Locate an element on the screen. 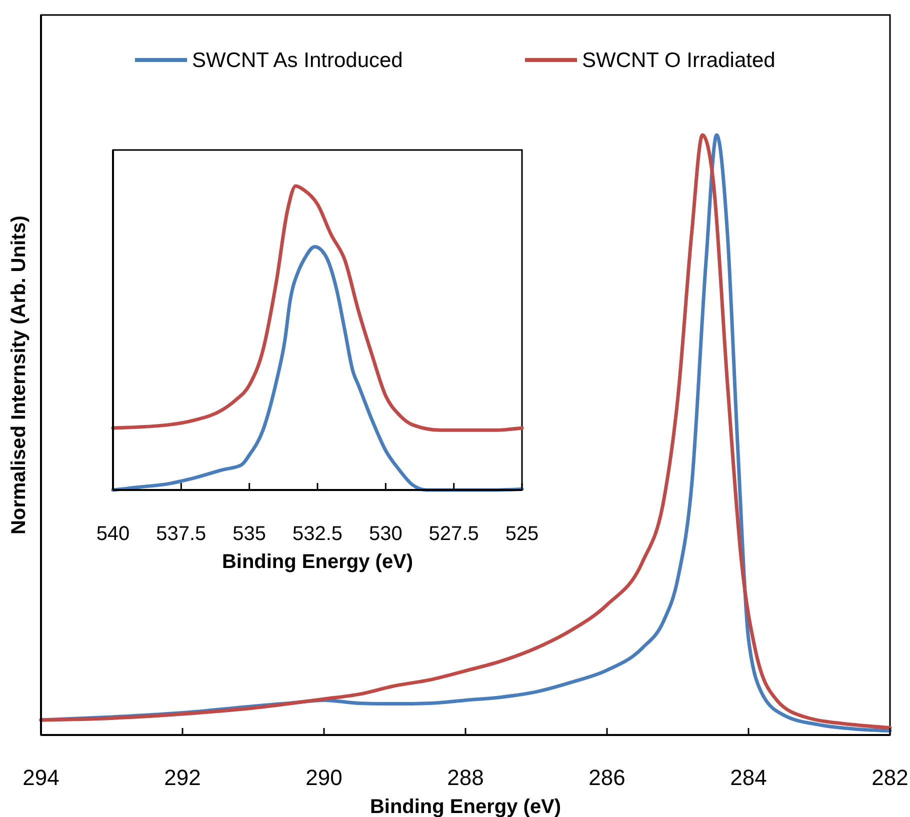 This screenshot has height=817, width=910. x-tick-label: 290 is located at coordinates (324, 777).